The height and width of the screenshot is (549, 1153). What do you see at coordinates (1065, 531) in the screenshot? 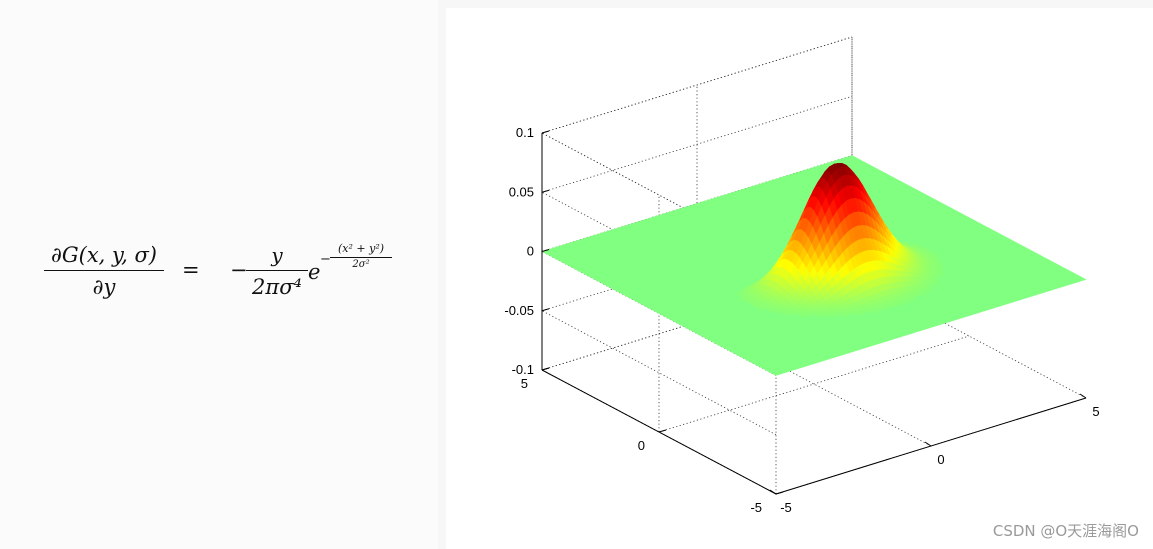
I see `watermark-text: CSDN @O天涯海阁O` at bounding box center [1065, 531].